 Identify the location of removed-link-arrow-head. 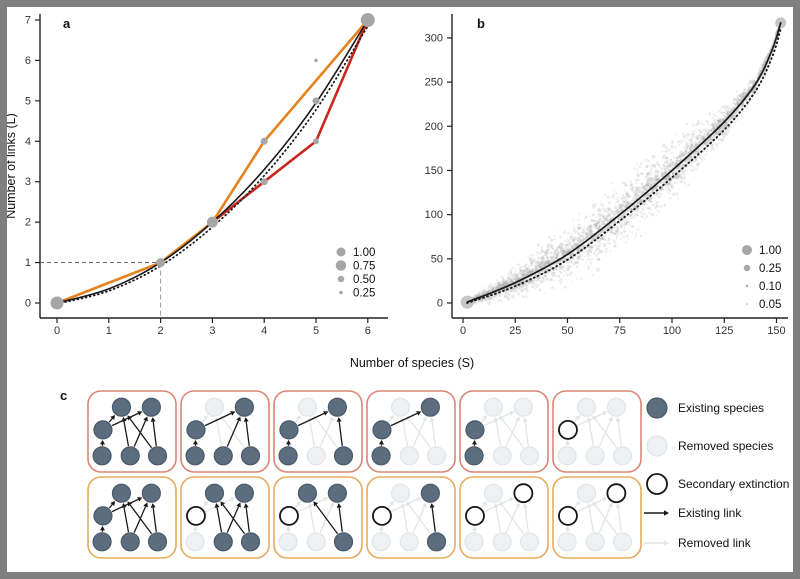
(525, 419).